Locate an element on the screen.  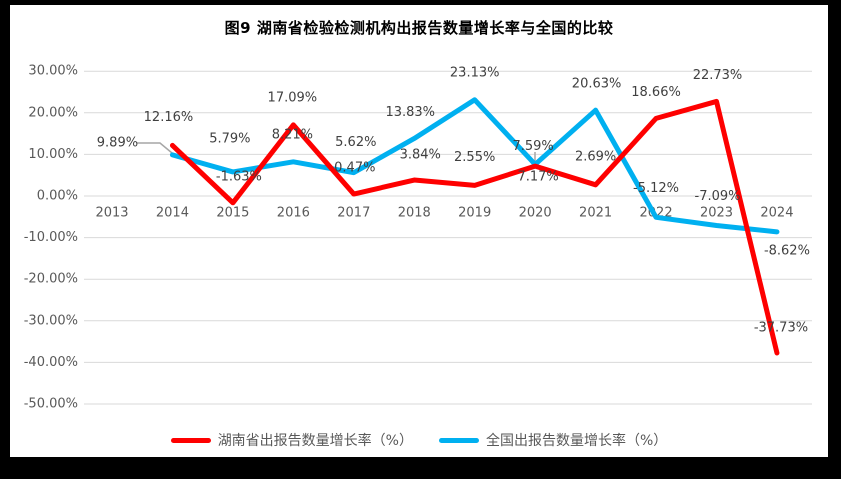
legend-swatch-red-line is located at coordinates (190, 440).